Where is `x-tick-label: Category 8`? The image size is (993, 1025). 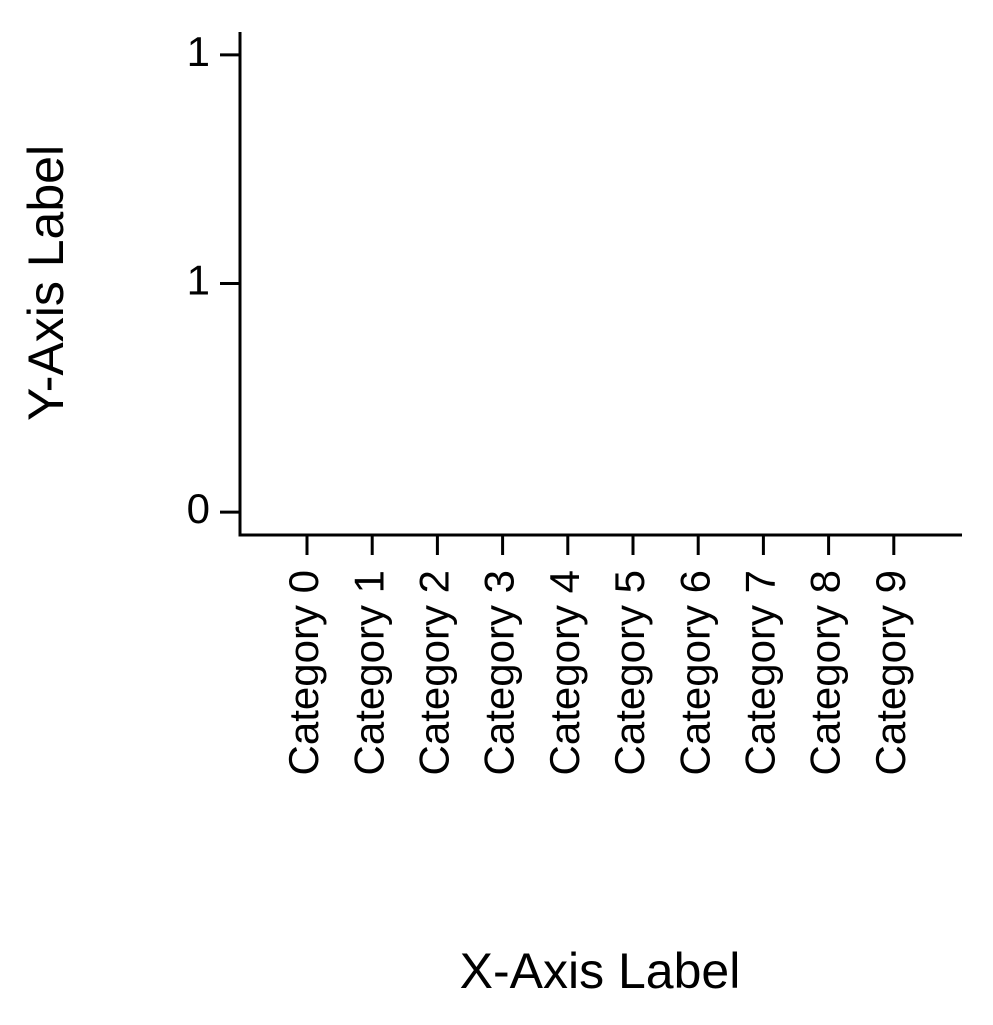 x-tick-label: Category 8 is located at coordinates (825, 672).